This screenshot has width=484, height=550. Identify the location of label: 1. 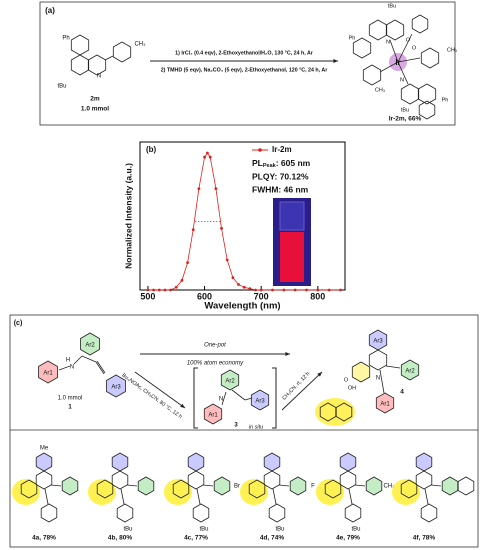
(70, 408).